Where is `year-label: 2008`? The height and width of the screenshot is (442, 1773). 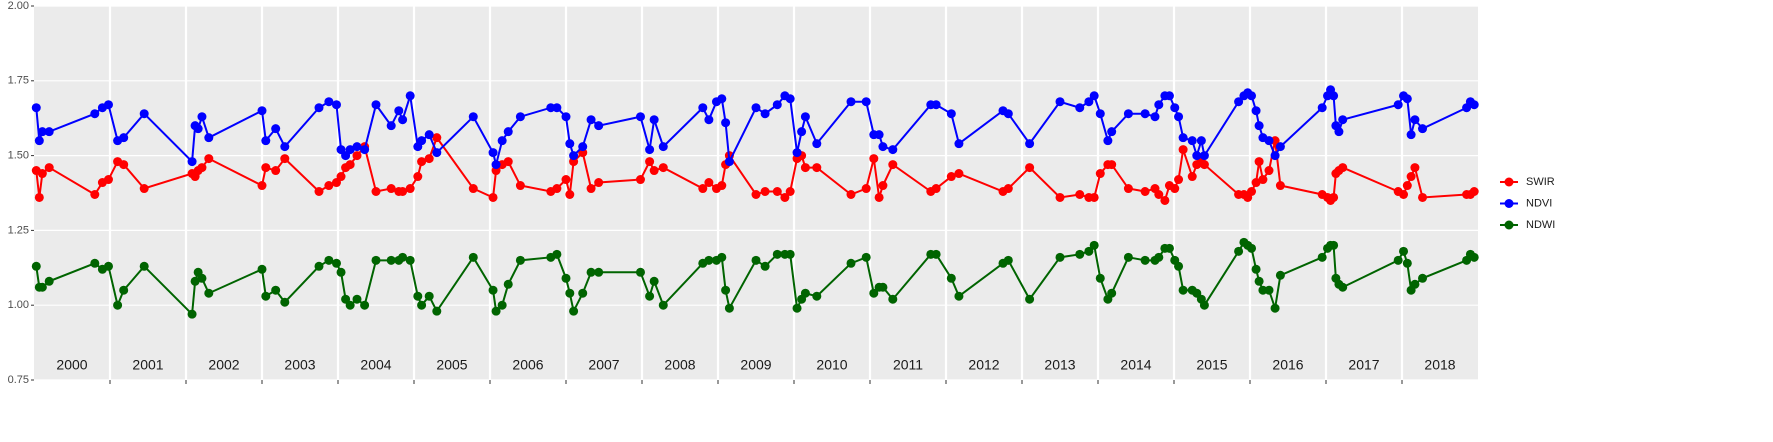 year-label: 2008 is located at coordinates (679, 365).